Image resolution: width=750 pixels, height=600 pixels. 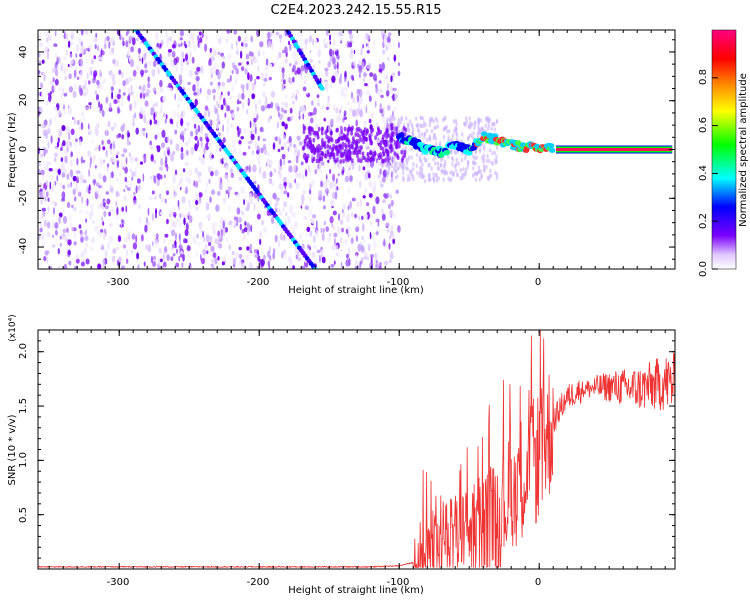 I want to click on steady-line-core, so click(x=614, y=149).